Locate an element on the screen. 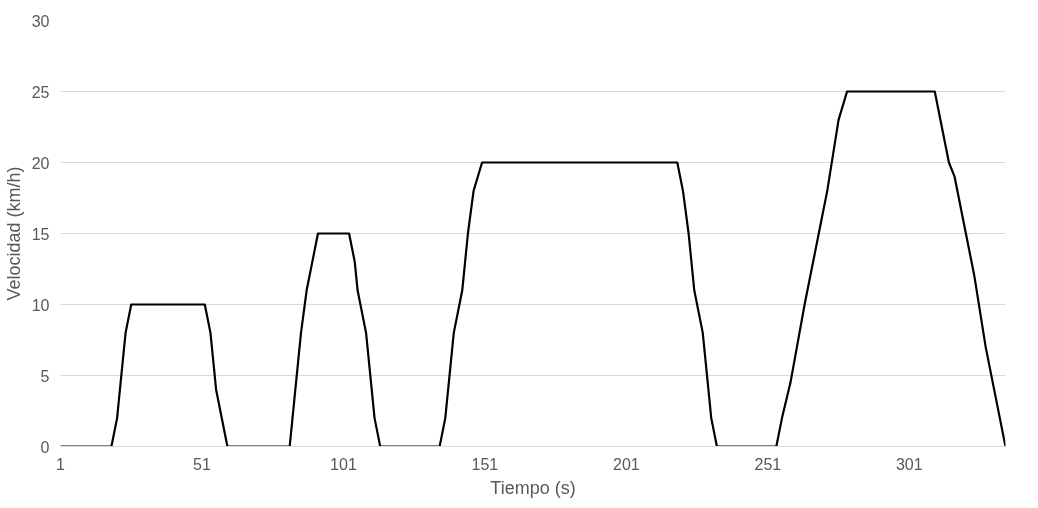 The image size is (1038, 508). y-tick-label: 0 is located at coordinates (45, 447).